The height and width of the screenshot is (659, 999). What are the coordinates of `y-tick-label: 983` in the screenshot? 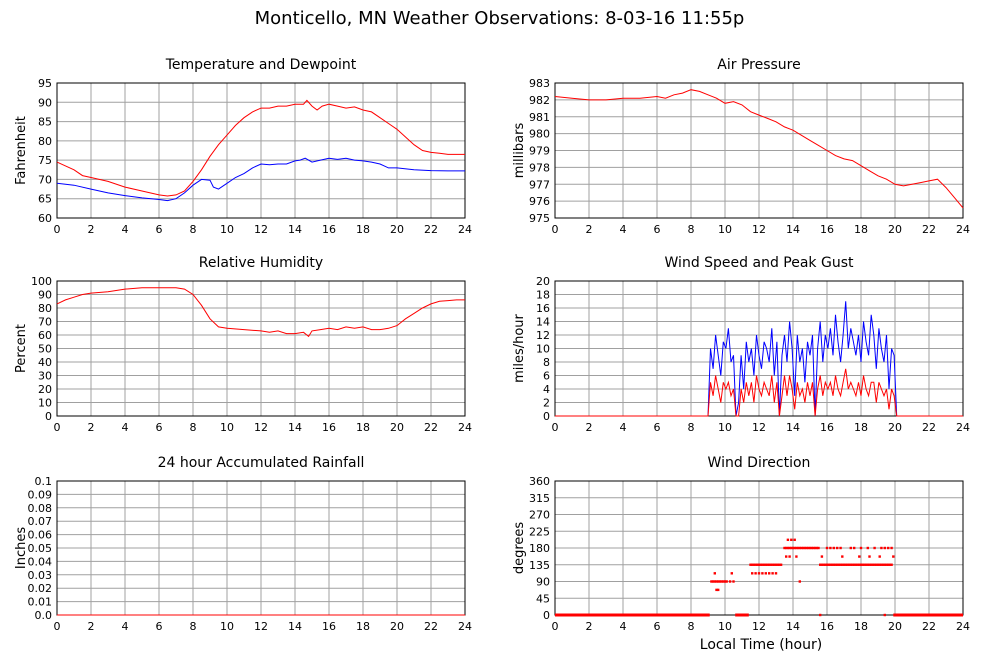 It's located at (539, 83).